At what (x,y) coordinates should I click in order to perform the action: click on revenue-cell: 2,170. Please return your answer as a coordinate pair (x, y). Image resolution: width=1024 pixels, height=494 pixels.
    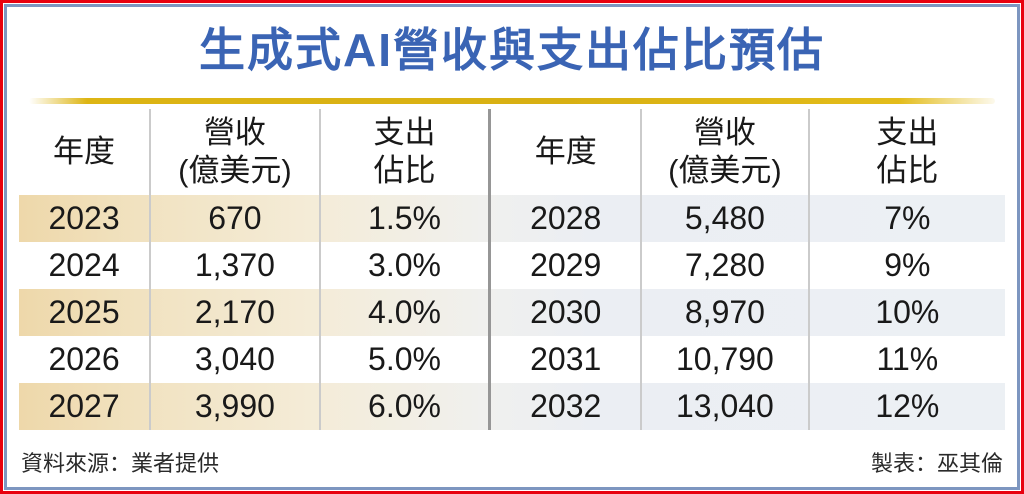
    Looking at the image, I should click on (236, 312).